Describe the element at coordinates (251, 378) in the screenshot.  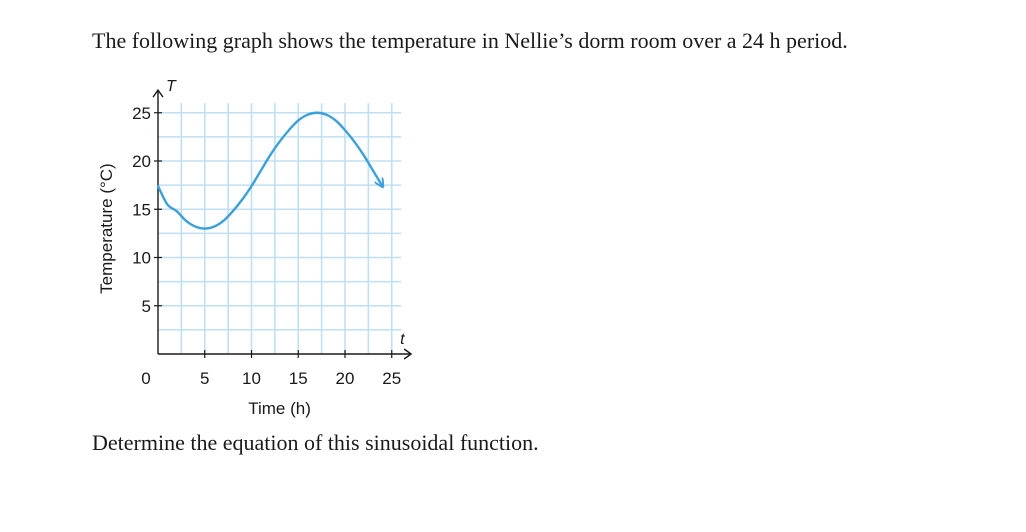
I see `x-tick-label: 10` at that location.